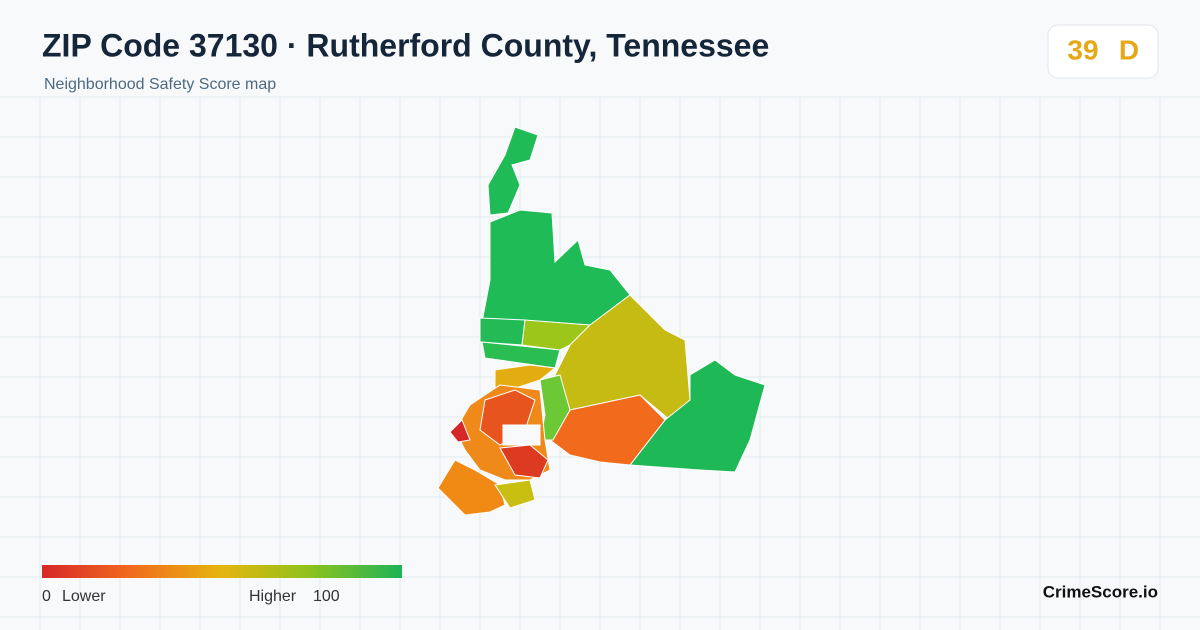 Image resolution: width=1200 pixels, height=630 pixels. Describe the element at coordinates (1100, 591) in the screenshot. I see `brand: CrimeScore.io` at that location.